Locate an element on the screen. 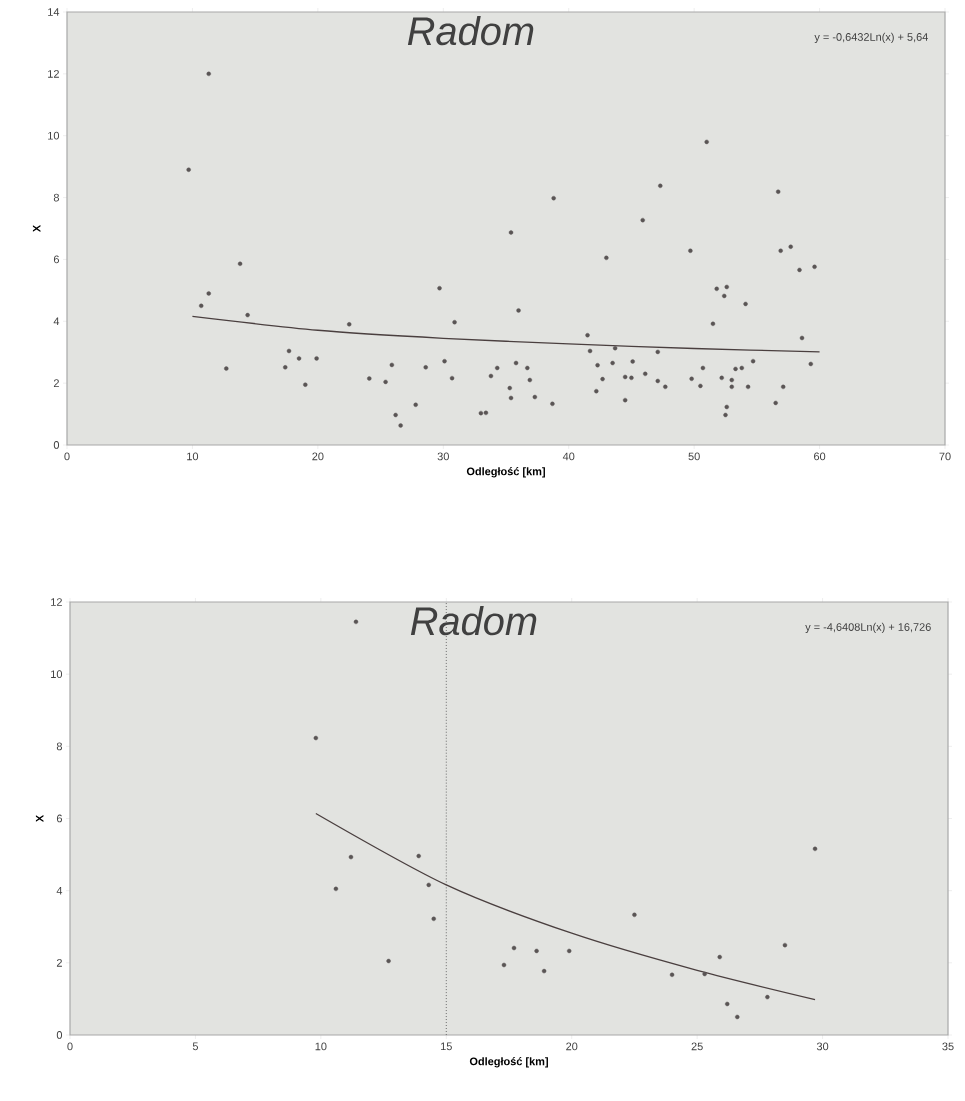  annotation: y = -4,6408Ln(x) + 16,726 is located at coordinates (868, 628).